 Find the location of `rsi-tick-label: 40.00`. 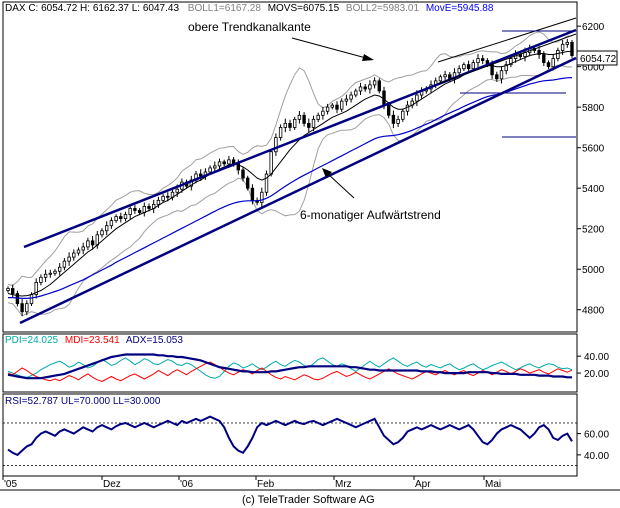

rsi-tick-label: 40.00 is located at coordinates (596, 456).